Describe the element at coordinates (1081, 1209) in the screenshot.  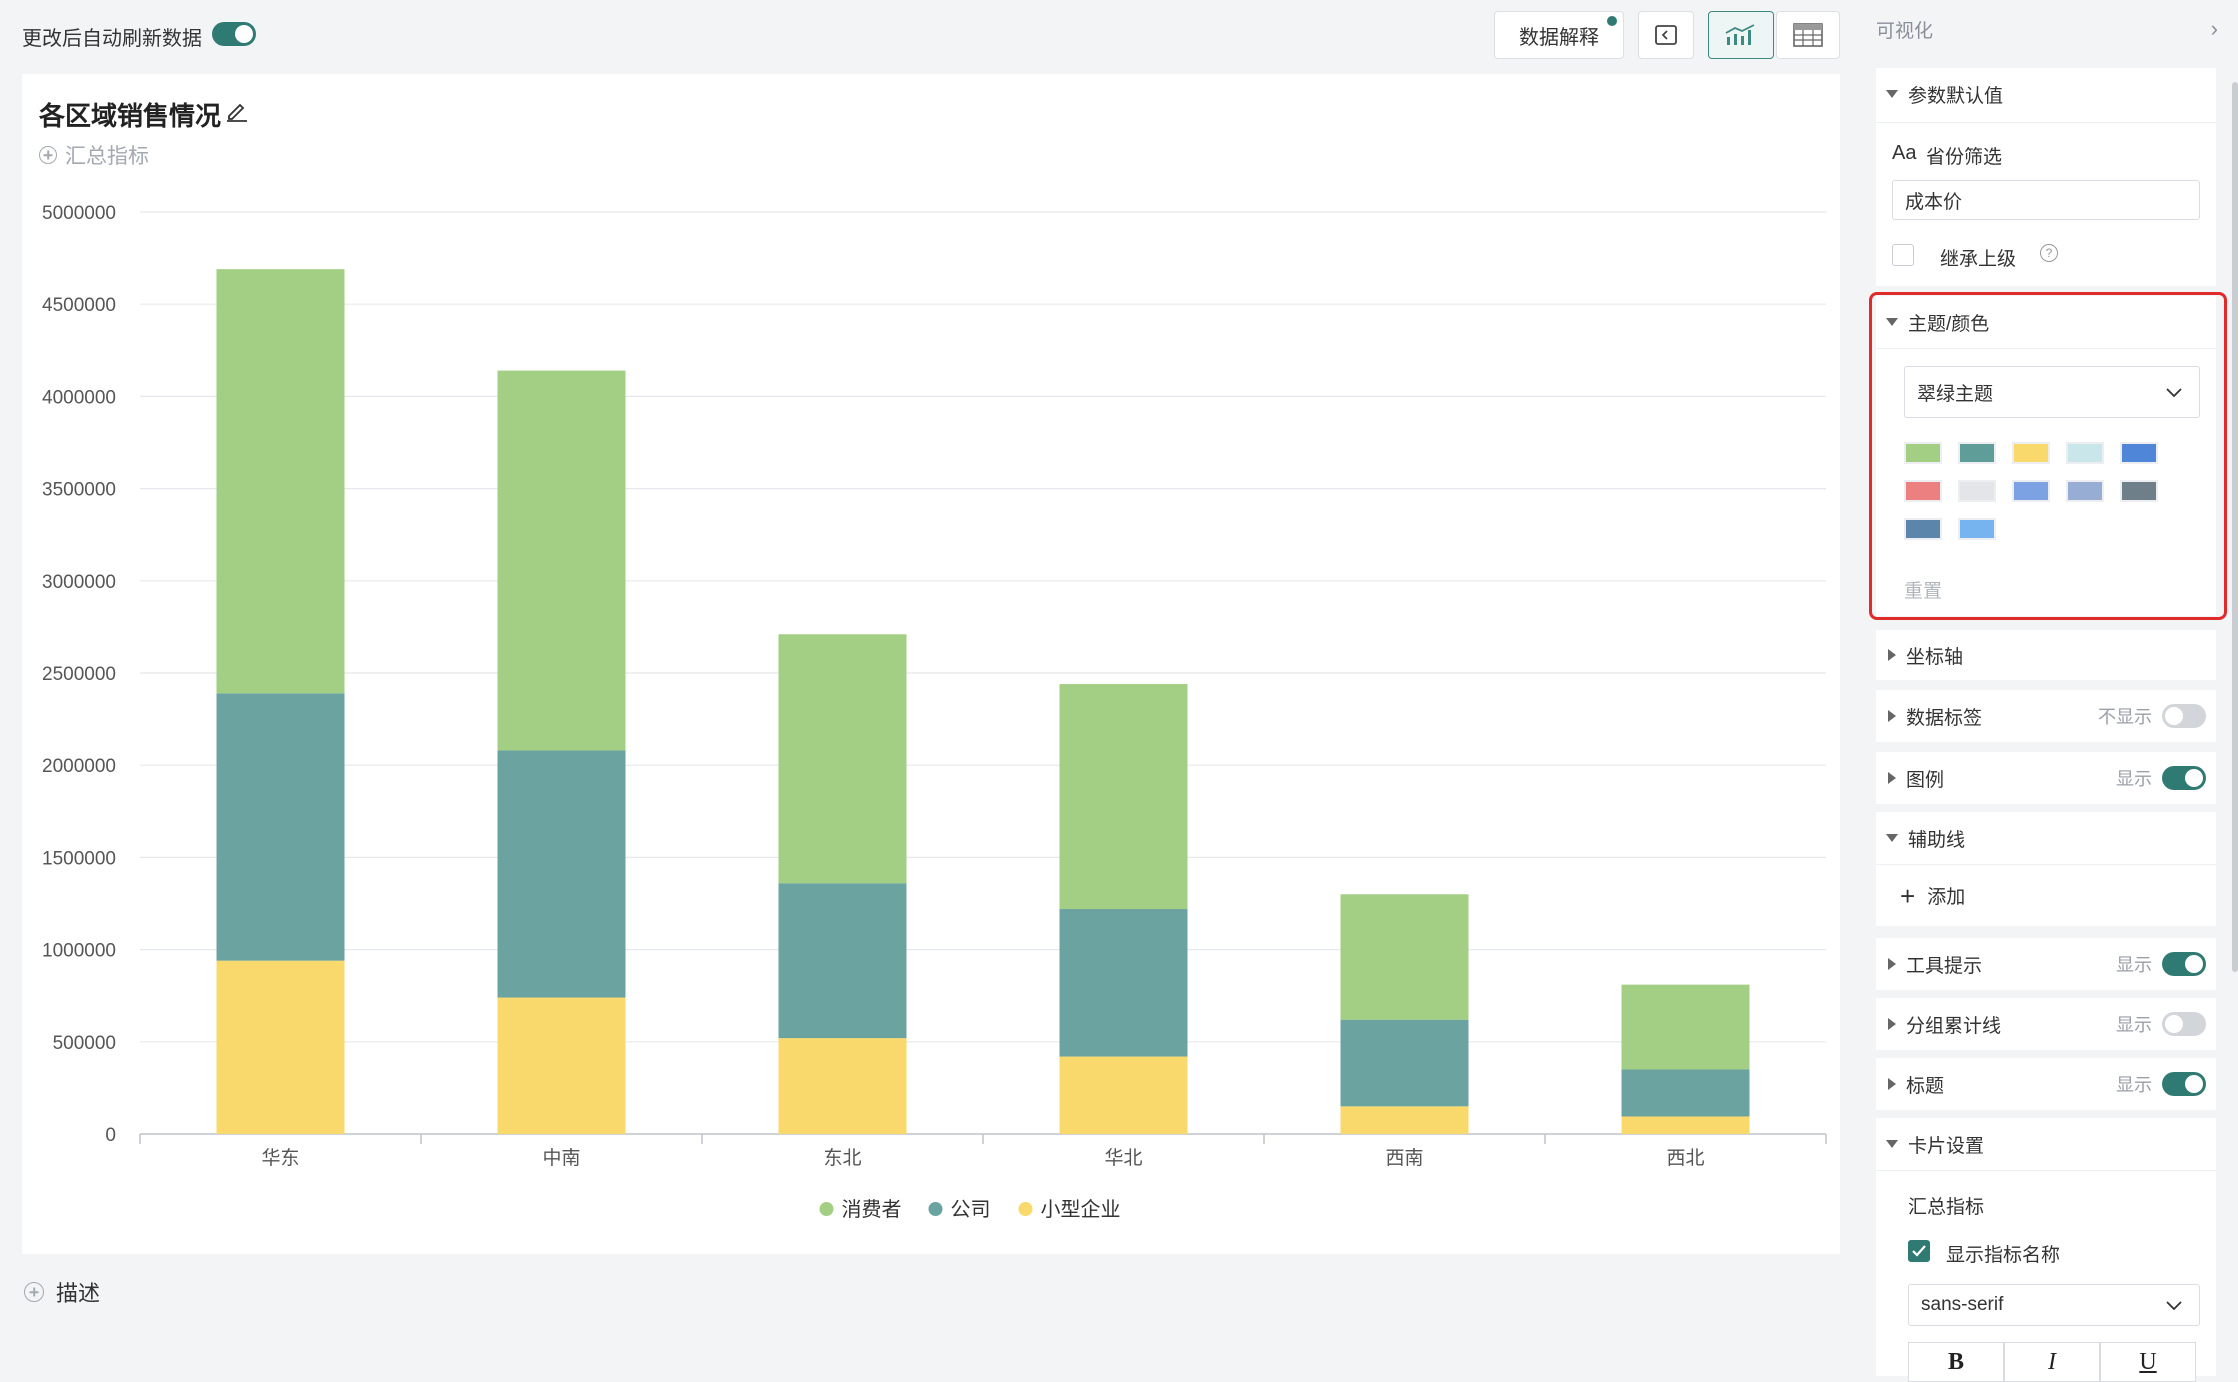
I see `legend-item-label: 小型企业` at that location.